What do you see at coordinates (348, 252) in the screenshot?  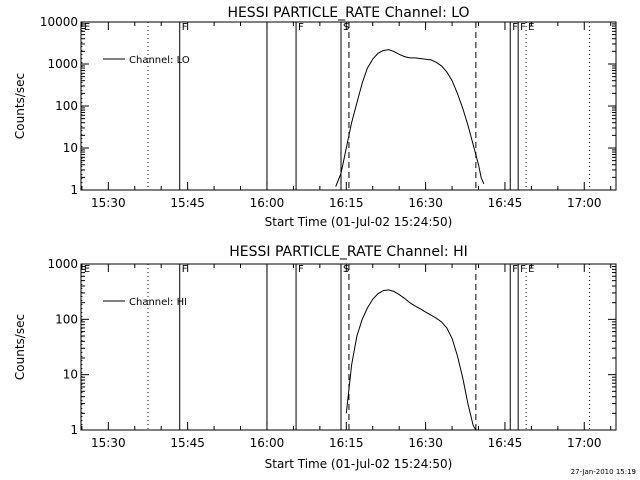 I see `chart-title: HESSI PARTICLE_RATE Channel: HI` at bounding box center [348, 252].